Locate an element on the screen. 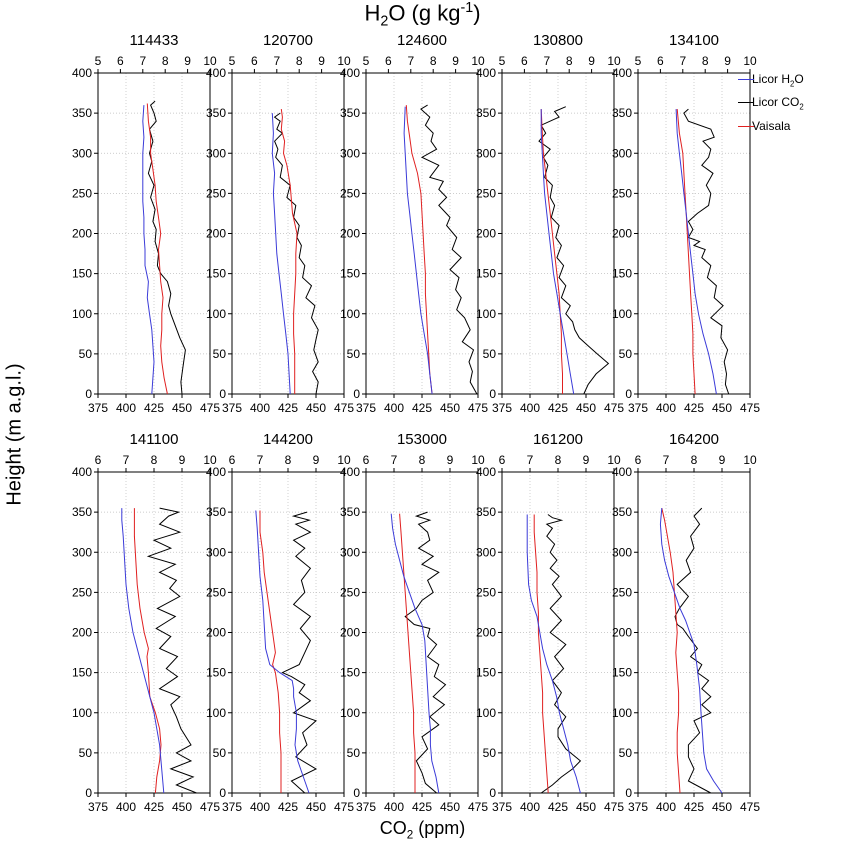 This screenshot has width=845, height=850. panel-141100-co2-line is located at coordinates (171, 650).